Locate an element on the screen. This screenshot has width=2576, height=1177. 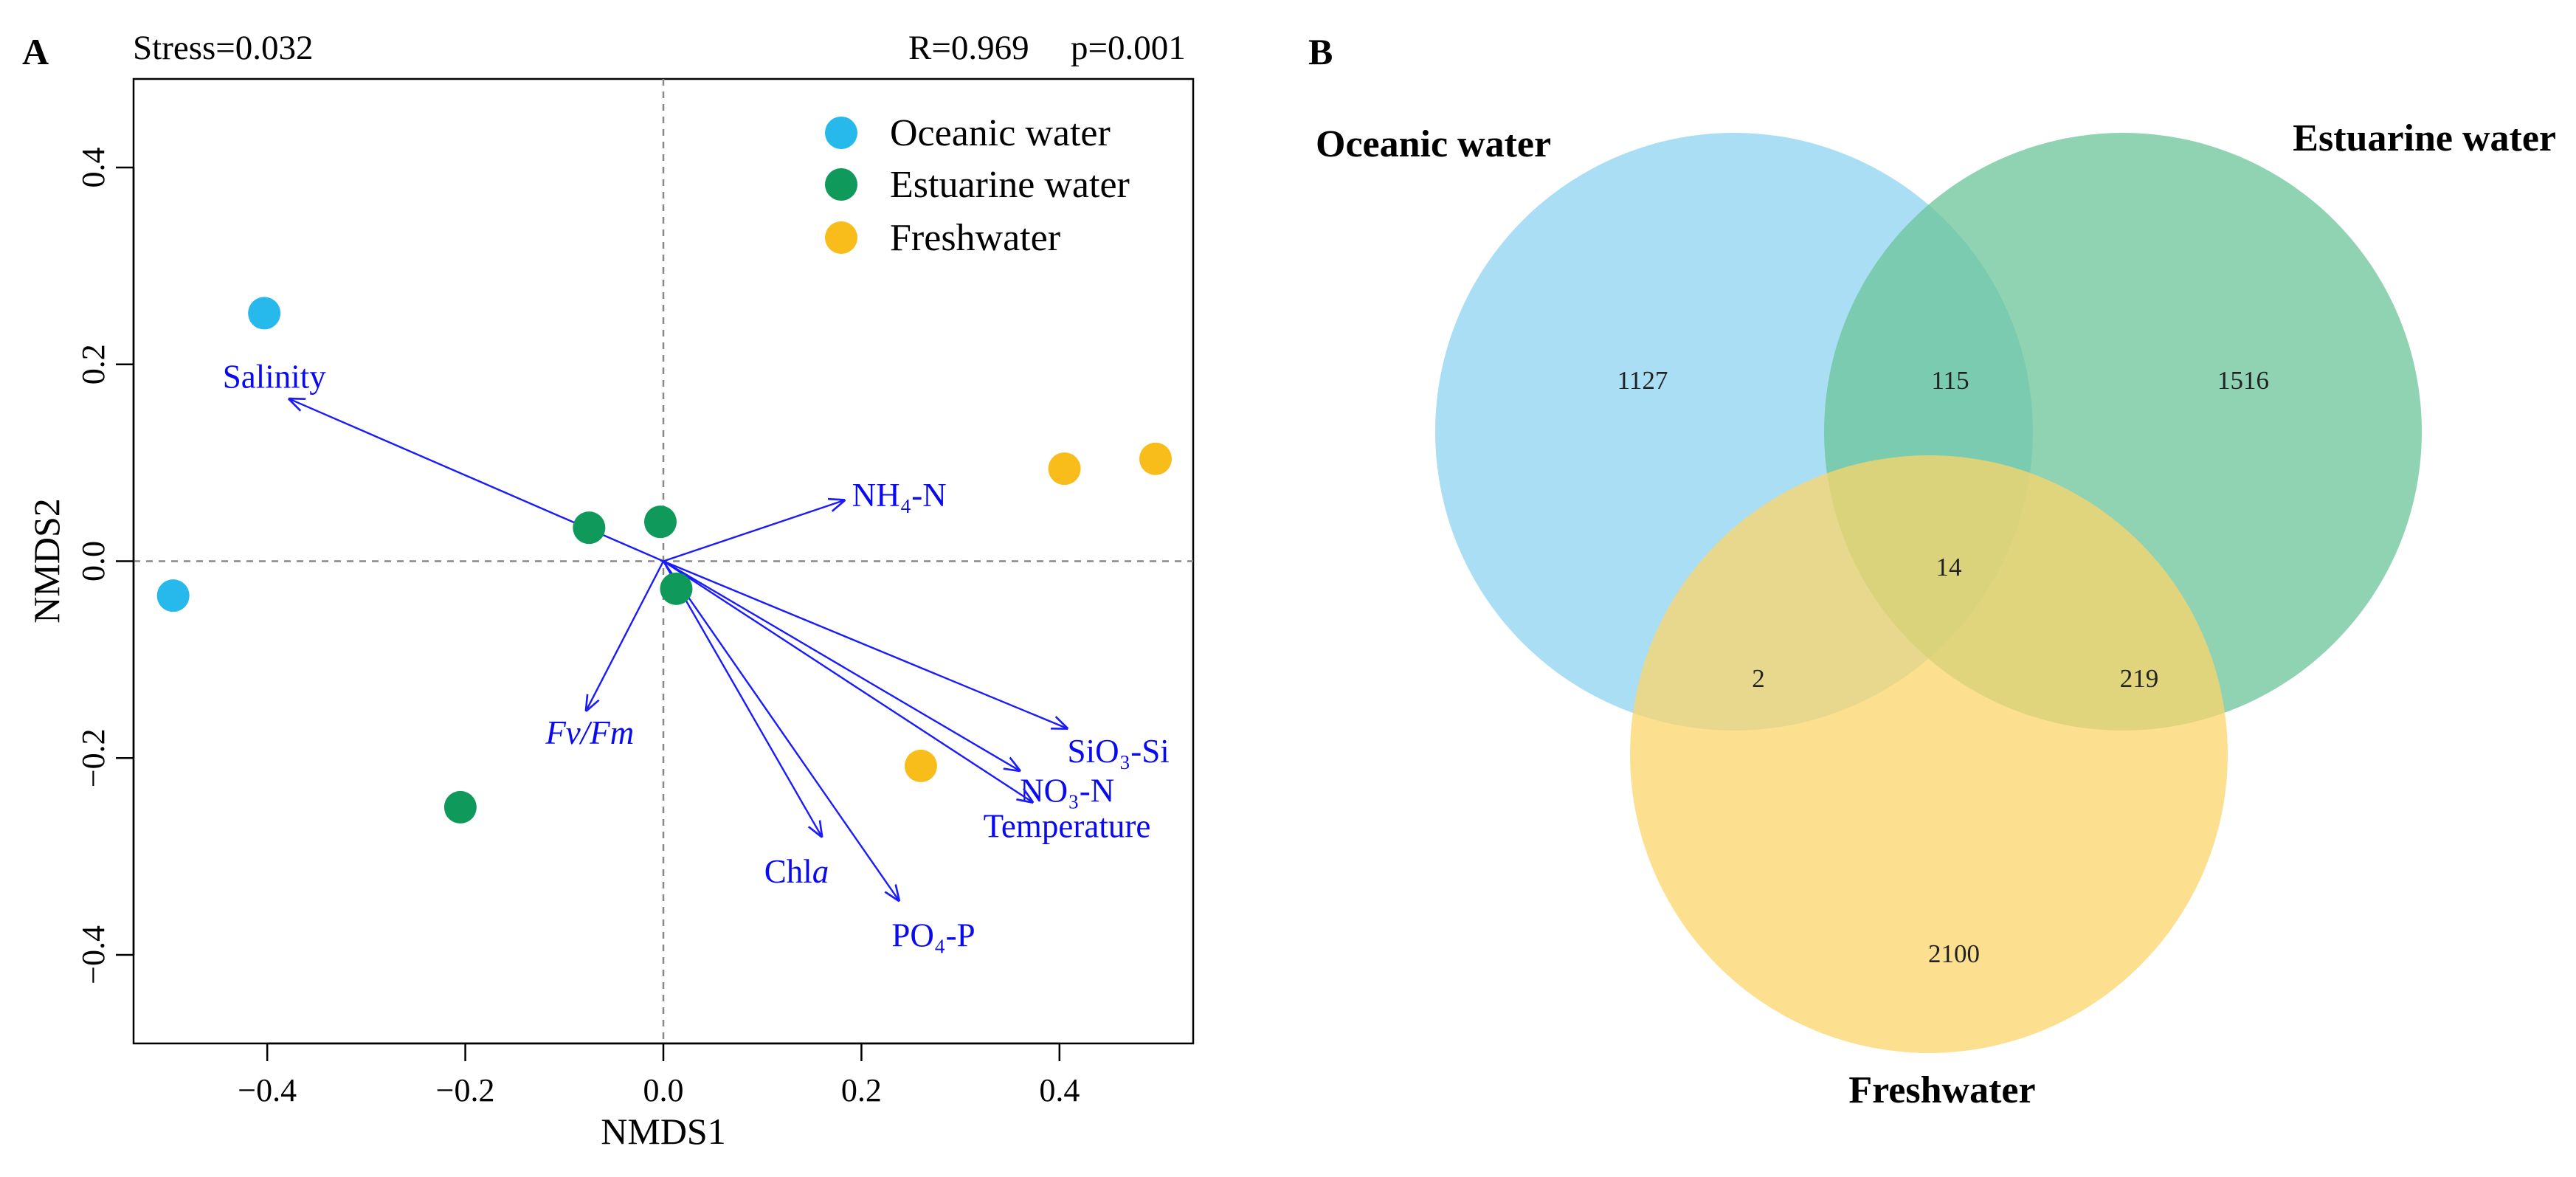
y-tick-label: 0.0 is located at coordinates (93, 561).